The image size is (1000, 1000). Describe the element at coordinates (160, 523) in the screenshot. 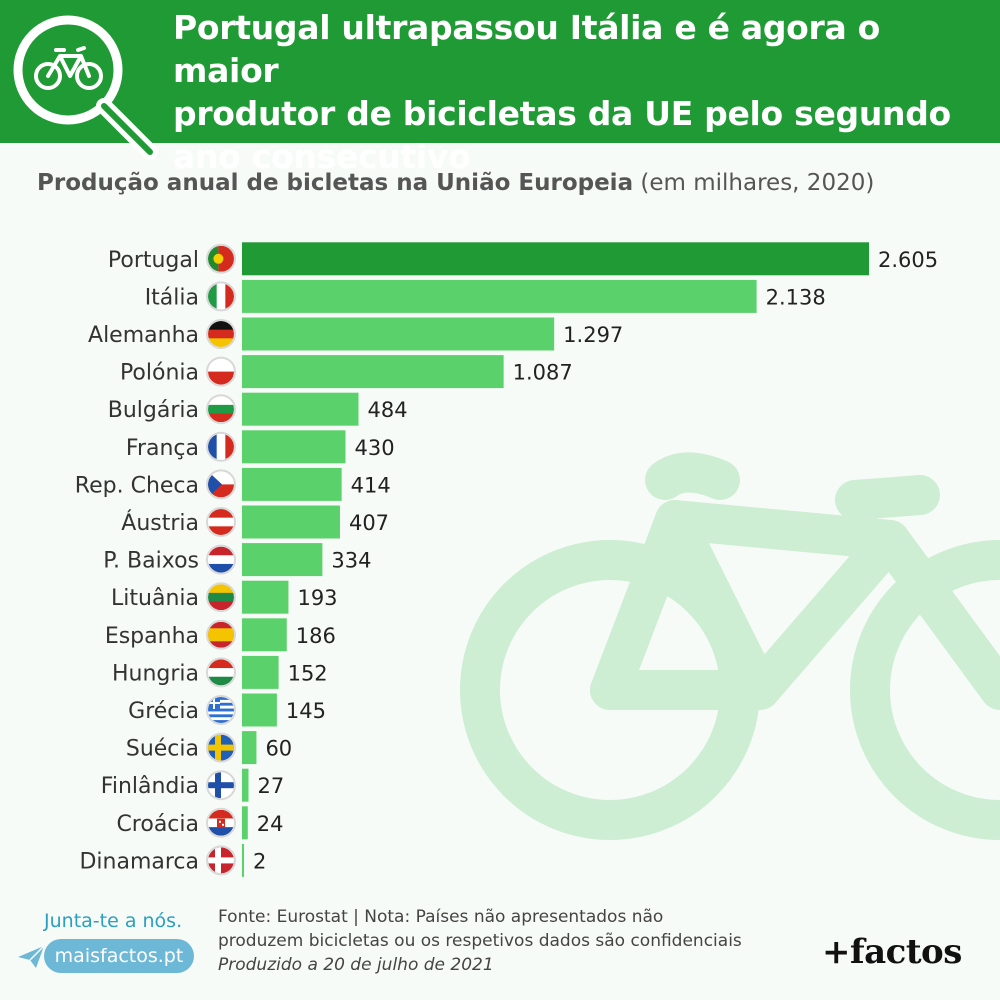

I see `category-label: Áustria` at that location.